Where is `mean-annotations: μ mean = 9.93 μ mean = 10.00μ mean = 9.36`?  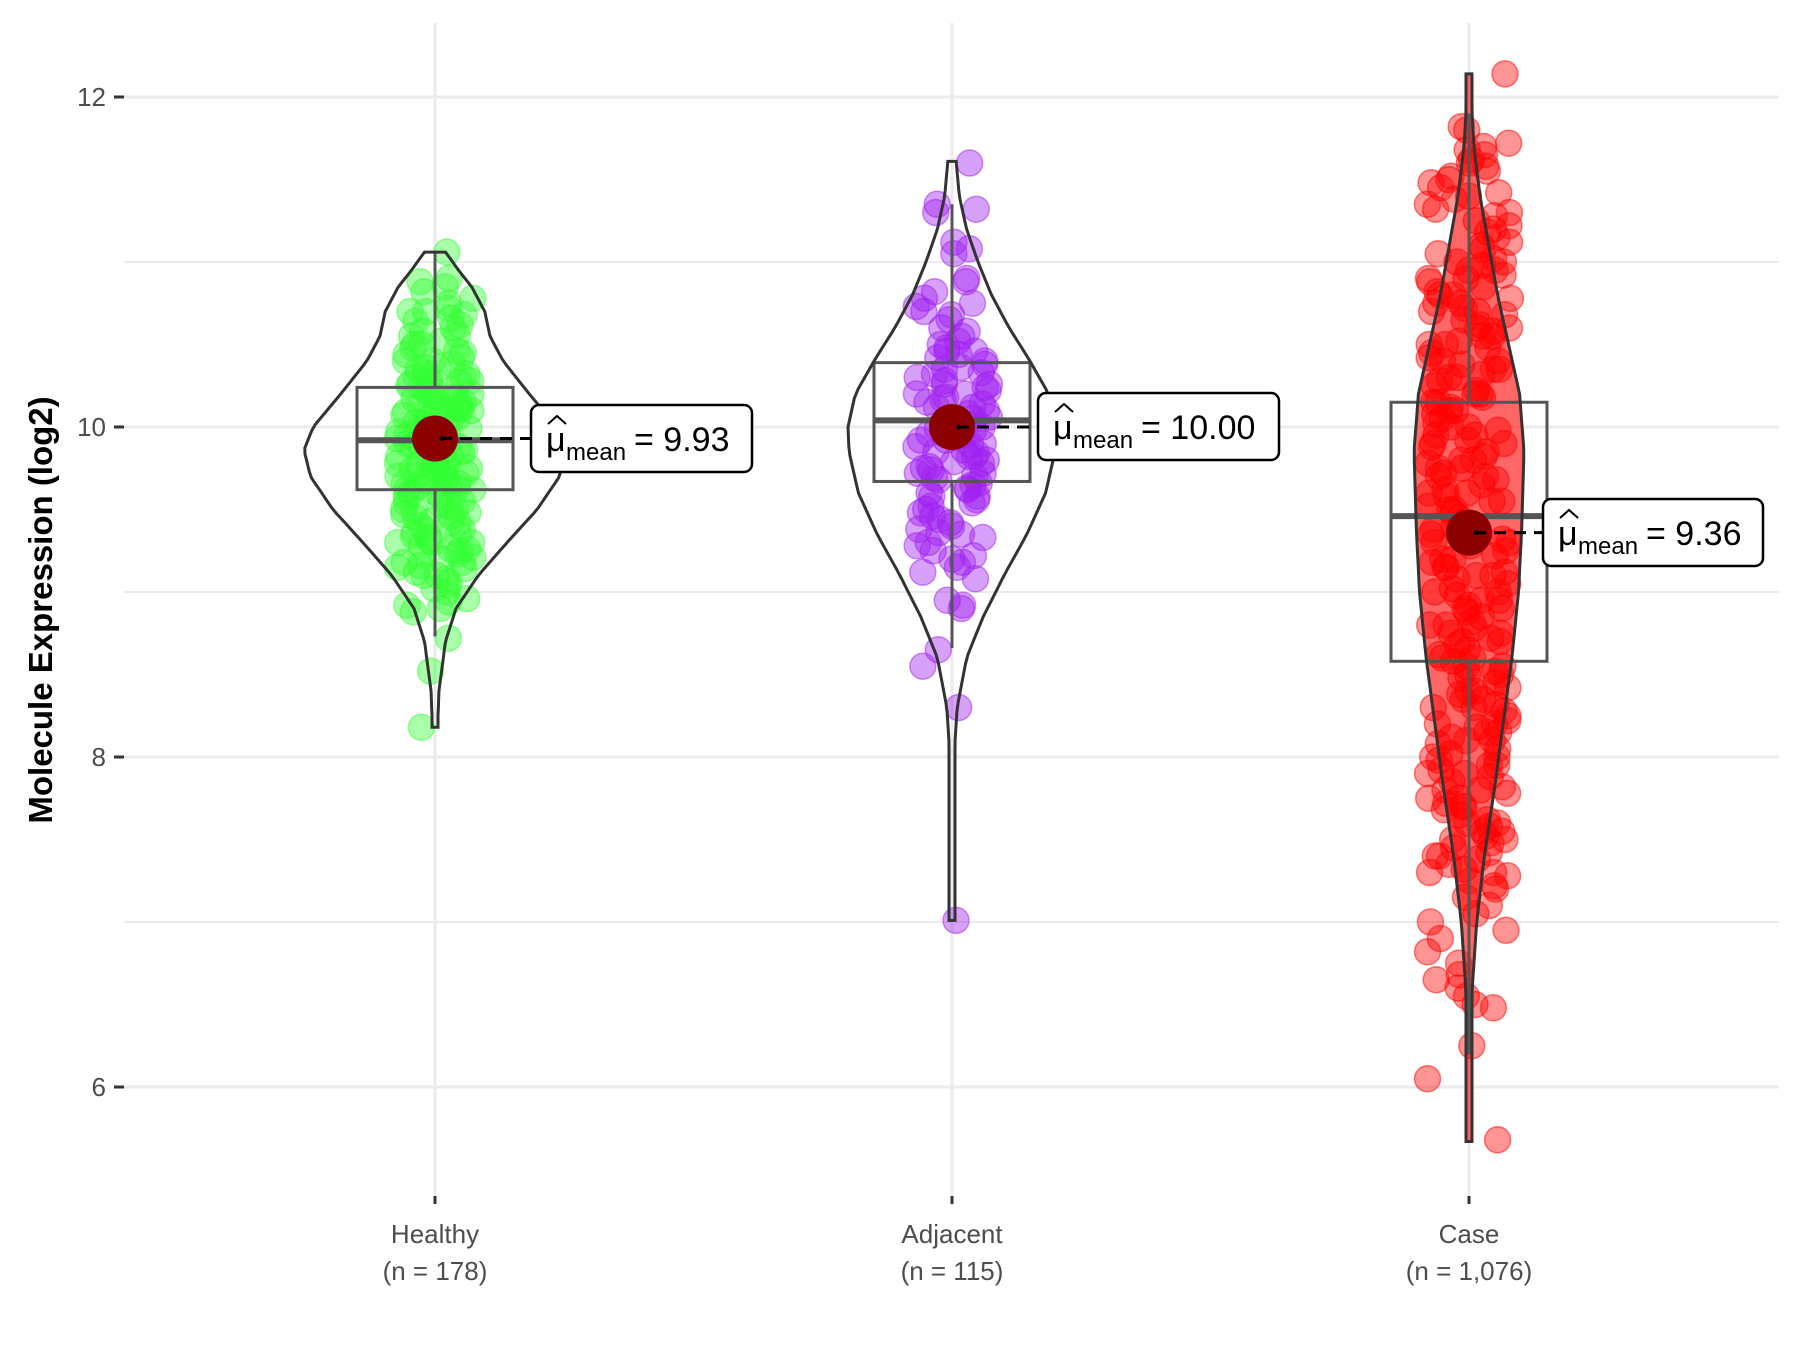
mean-annotations: μ mean = 9.93 μ mean = 10.00μ mean = 9.36 is located at coordinates (1102, 479).